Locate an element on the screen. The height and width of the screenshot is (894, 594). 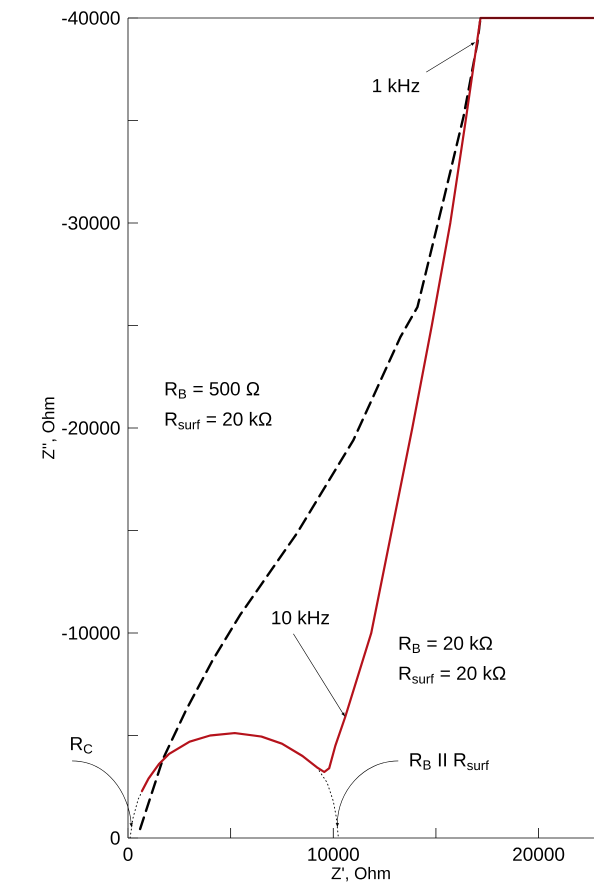
x-tick-label: 20000 is located at coordinates (538, 854).